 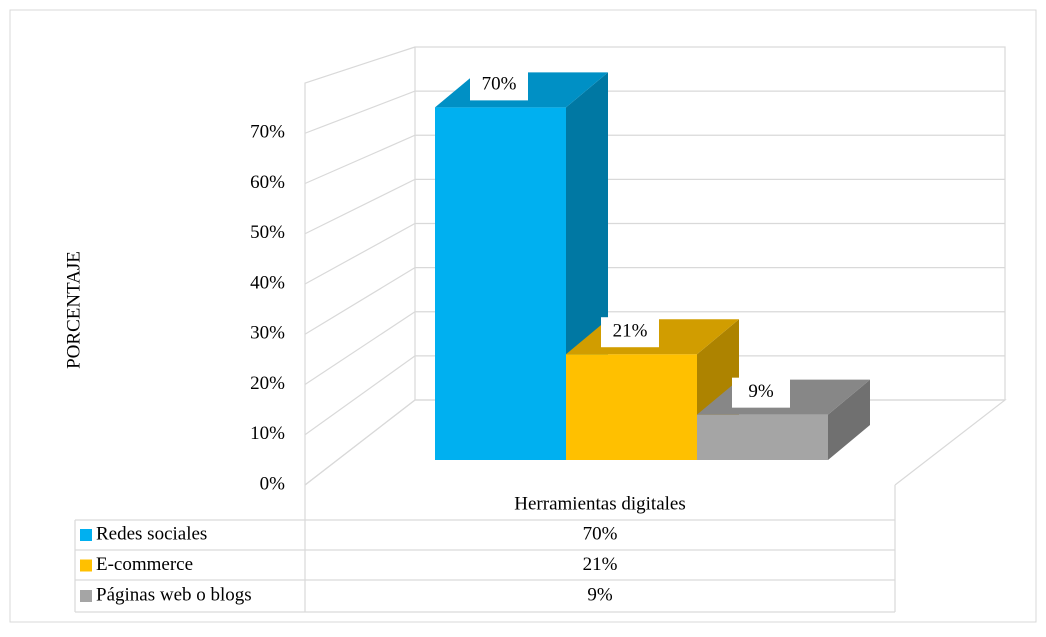 What do you see at coordinates (144, 564) in the screenshot?
I see `legend-label: E-commerce` at bounding box center [144, 564].